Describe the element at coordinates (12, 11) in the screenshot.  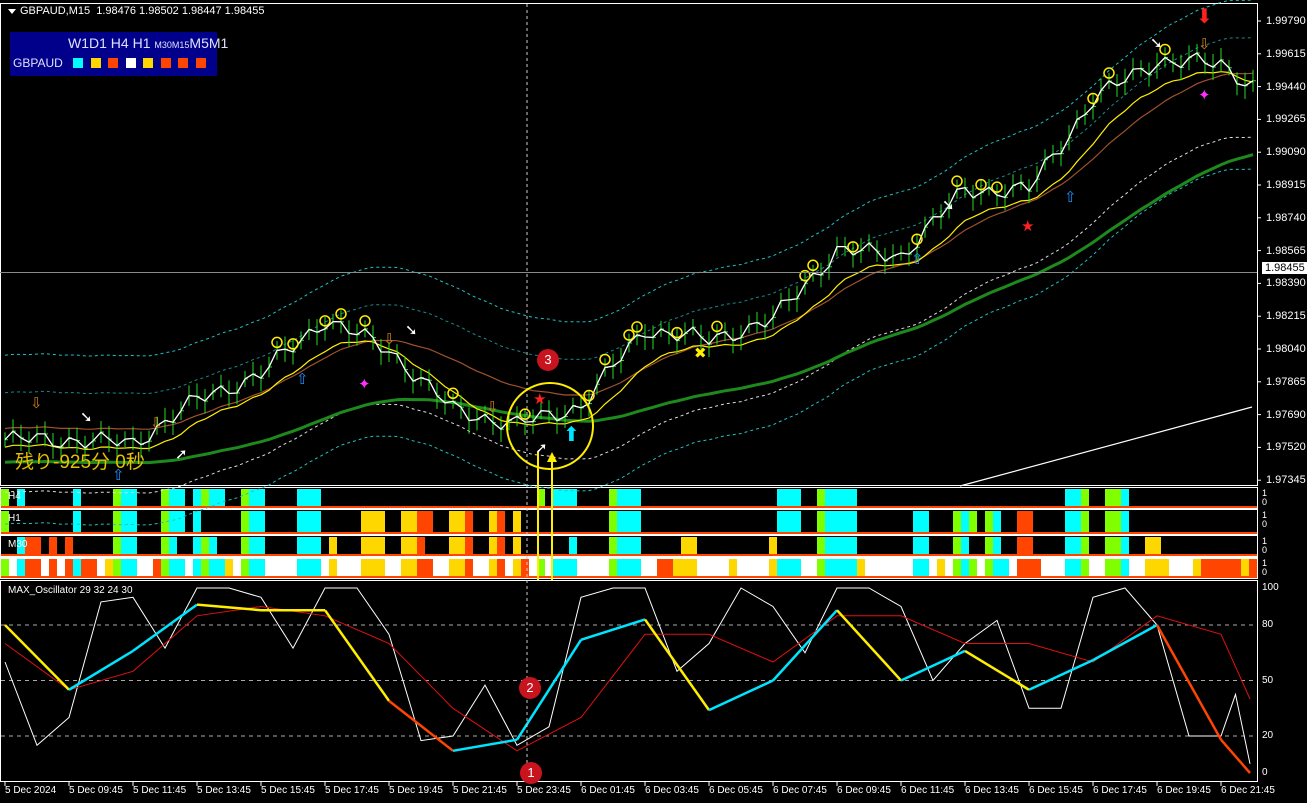
I see `collapse-triangle-icon` at that location.